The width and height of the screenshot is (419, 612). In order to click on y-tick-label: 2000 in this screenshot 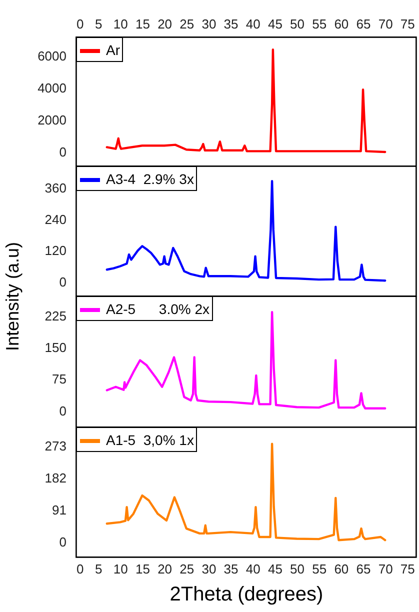, I will do `click(52, 120)`.